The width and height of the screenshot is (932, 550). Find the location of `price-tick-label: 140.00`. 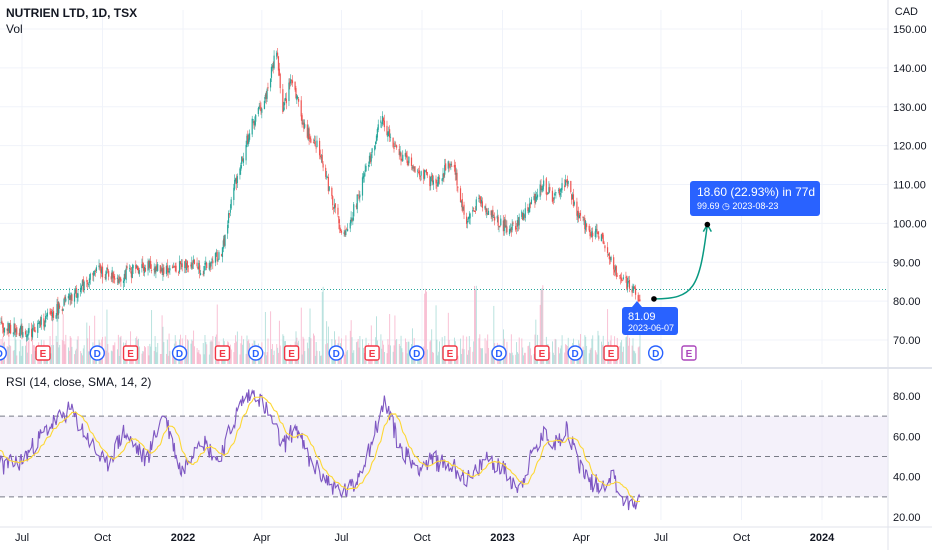

price-tick-label: 140.00 is located at coordinates (910, 69).